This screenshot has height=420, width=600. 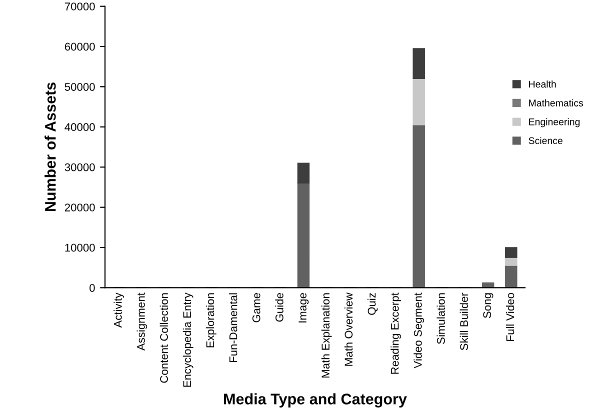 I want to click on y-tick-label: 10000, so click(x=80, y=248).